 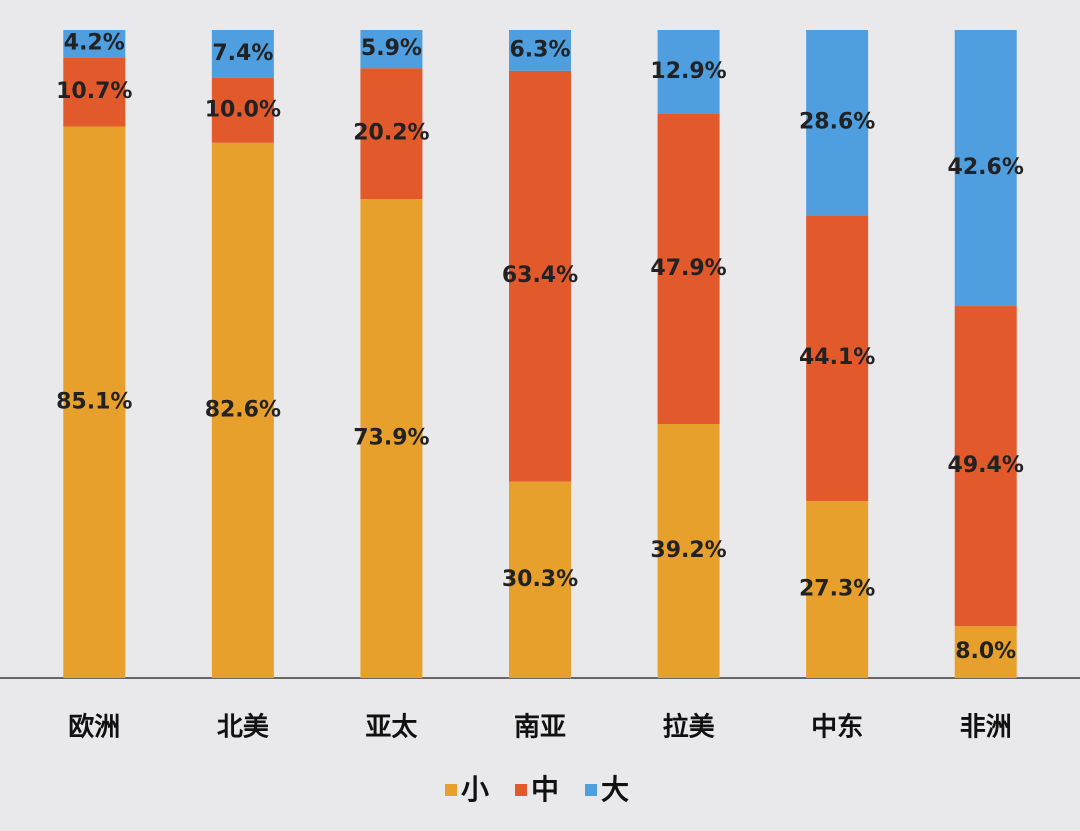 What do you see at coordinates (475, 789) in the screenshot?
I see `legend-label: 小` at bounding box center [475, 789].